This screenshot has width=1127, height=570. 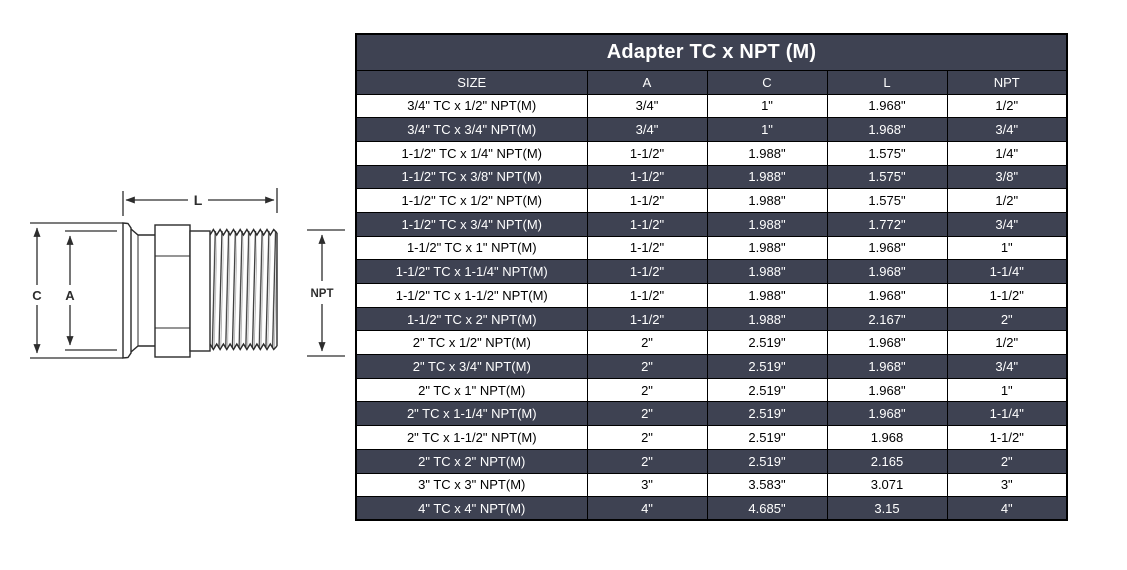 What do you see at coordinates (711, 52) in the screenshot?
I see `table-title: Adapter TC x NPT (M)` at bounding box center [711, 52].